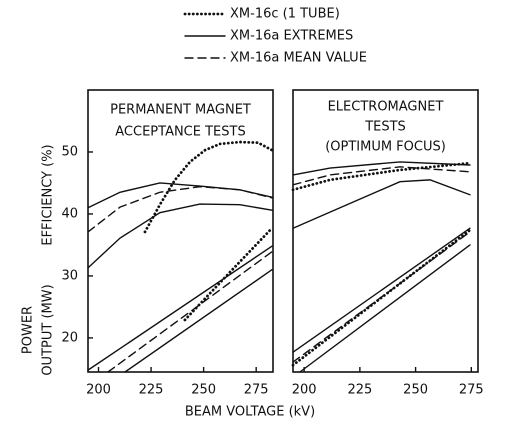 Image resolution: width=506 pixels, height=425 pixels. I want to click on legend-label: XM-16c (1 TUBE), so click(285, 14).